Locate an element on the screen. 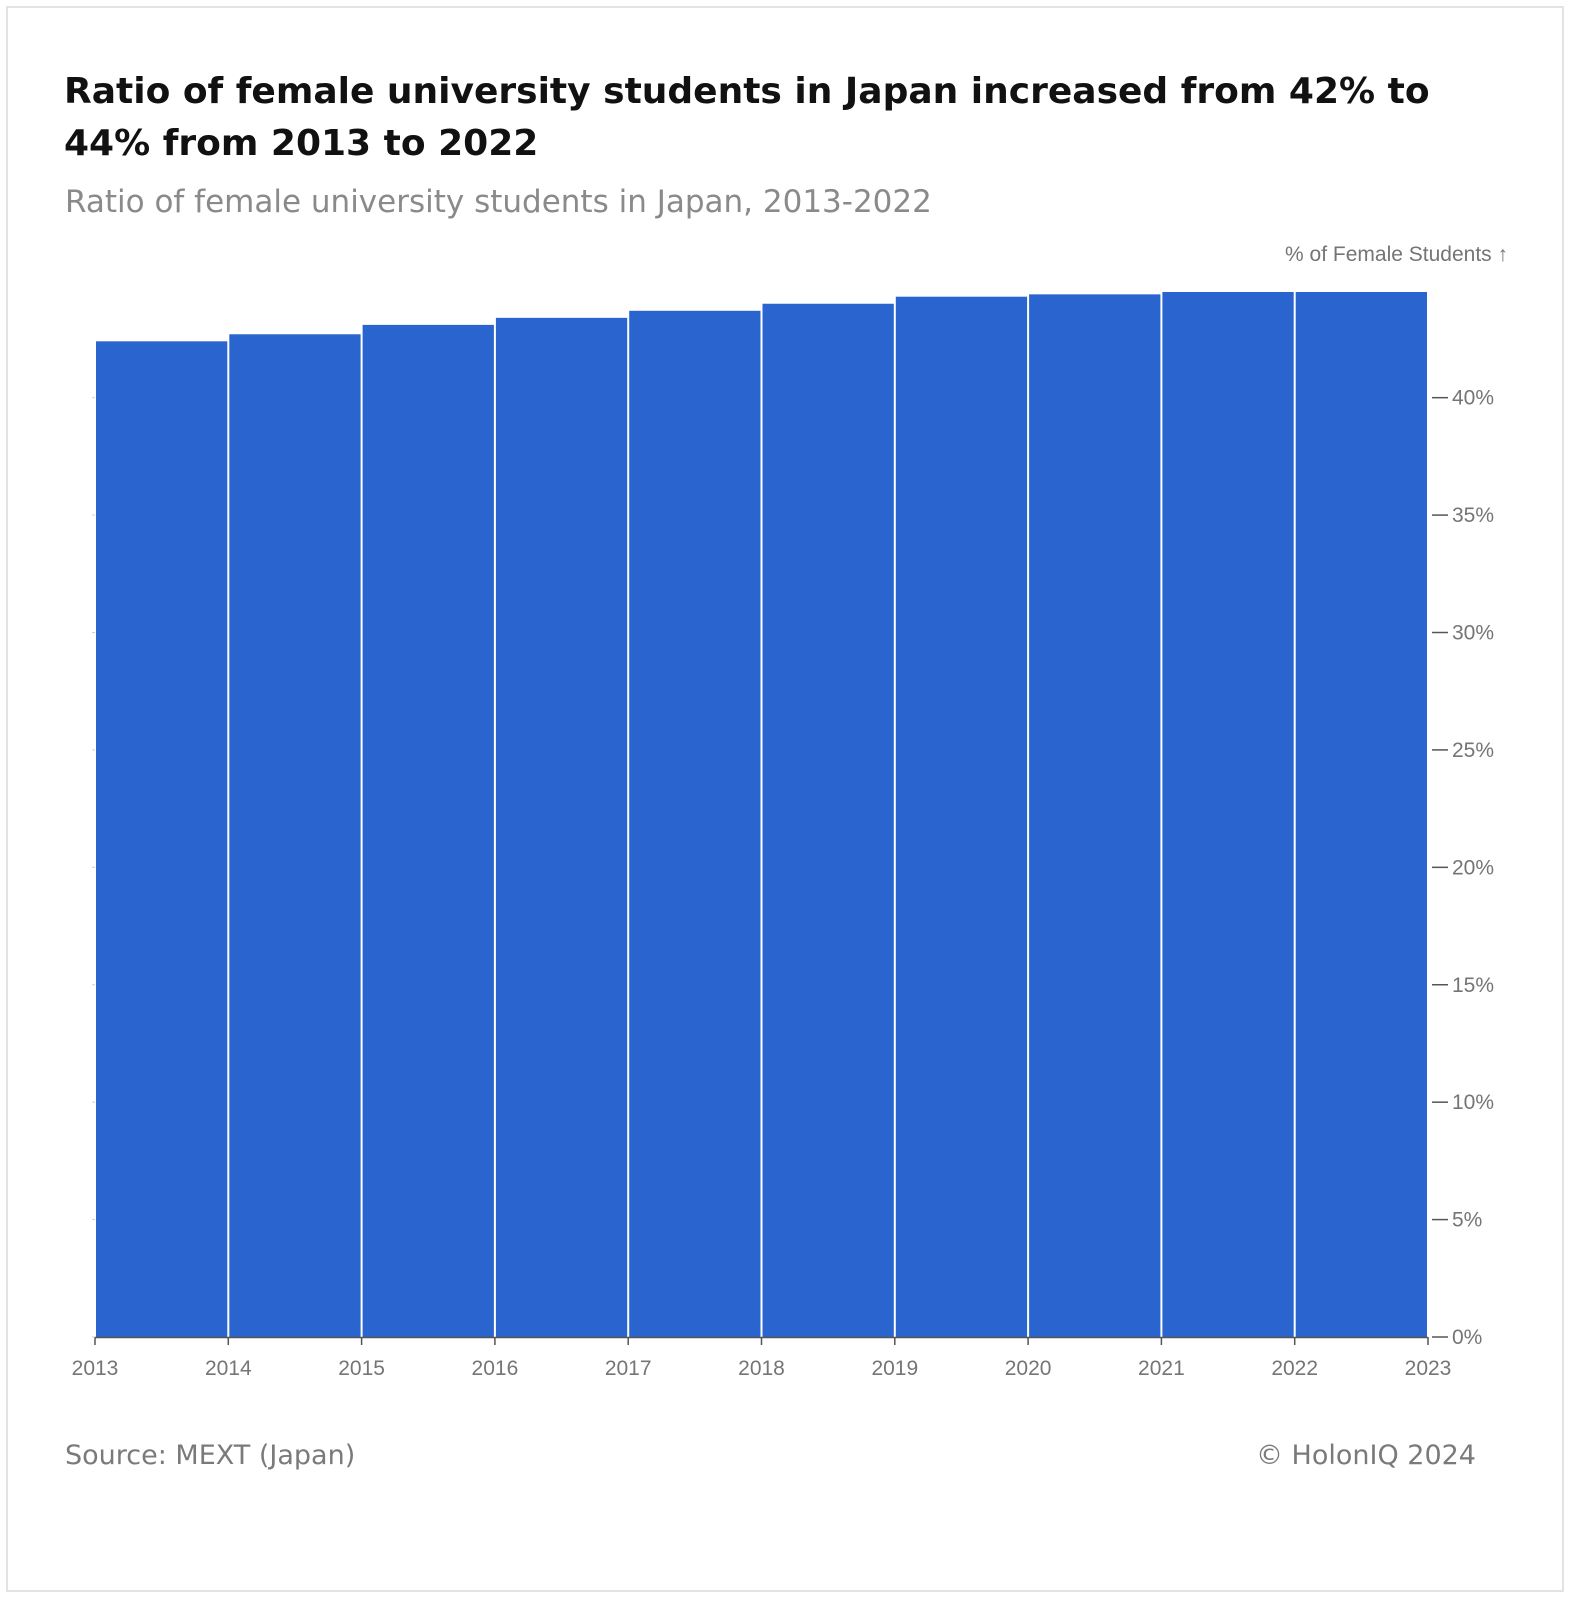 The image size is (1572, 1600). x-tick-label: 2017 is located at coordinates (628, 1368).